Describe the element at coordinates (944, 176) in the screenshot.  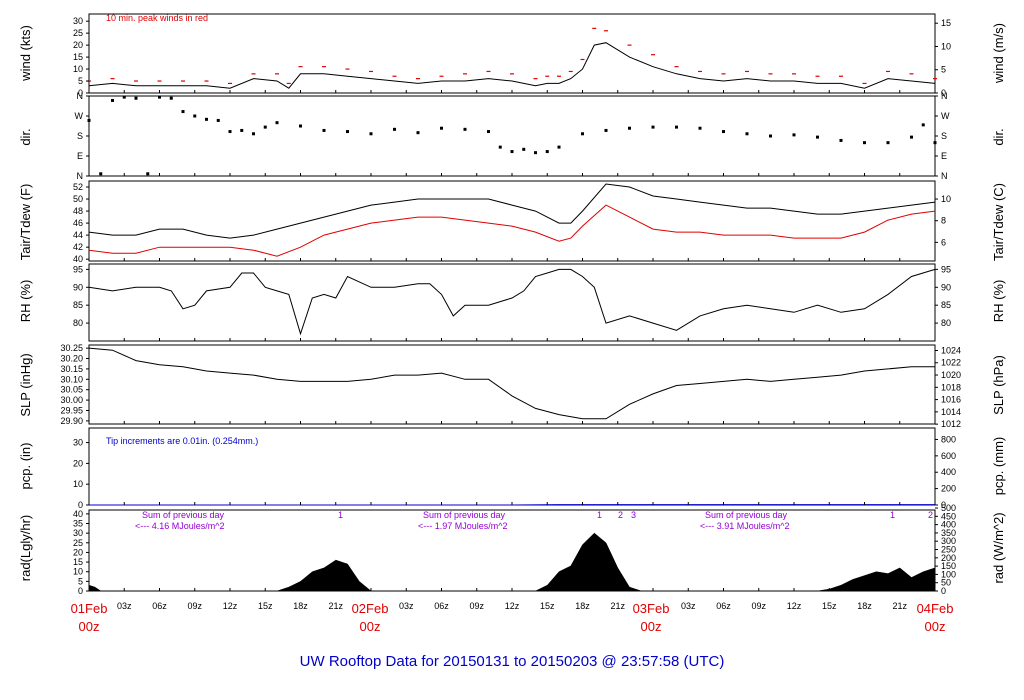
I see `dir-right-tick-label: N` at that location.